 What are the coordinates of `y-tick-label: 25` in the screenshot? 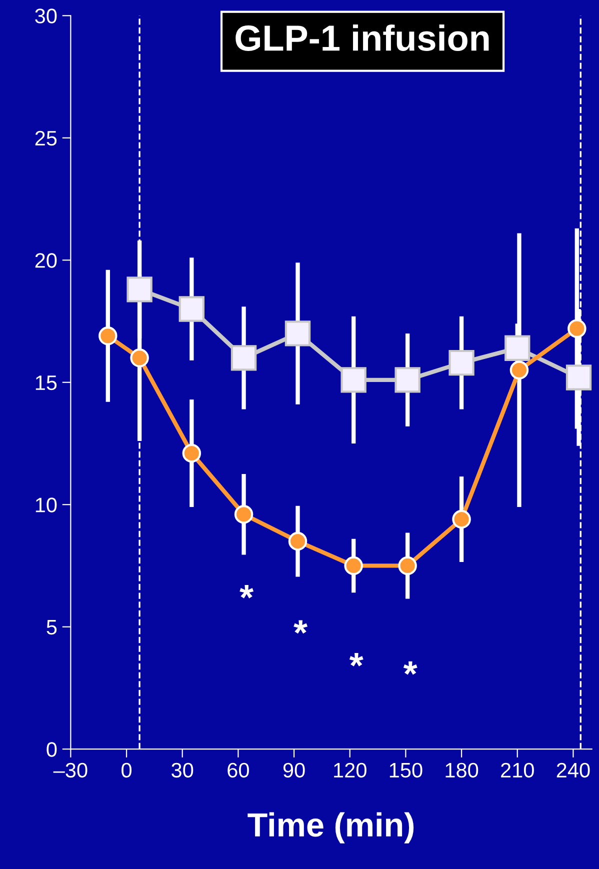 It's located at (46, 138).